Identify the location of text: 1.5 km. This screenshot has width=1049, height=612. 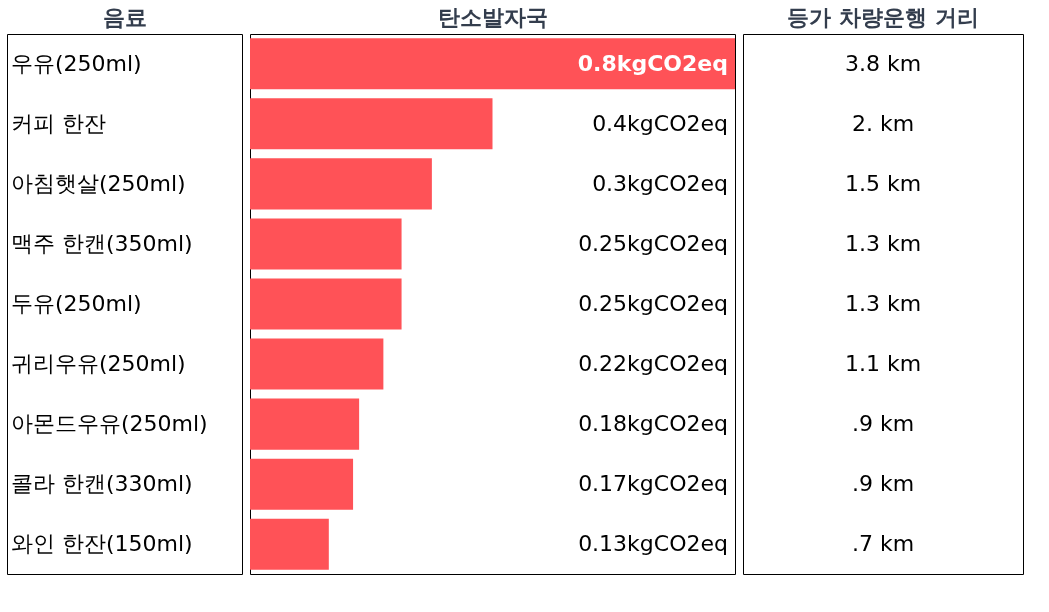
(883, 183).